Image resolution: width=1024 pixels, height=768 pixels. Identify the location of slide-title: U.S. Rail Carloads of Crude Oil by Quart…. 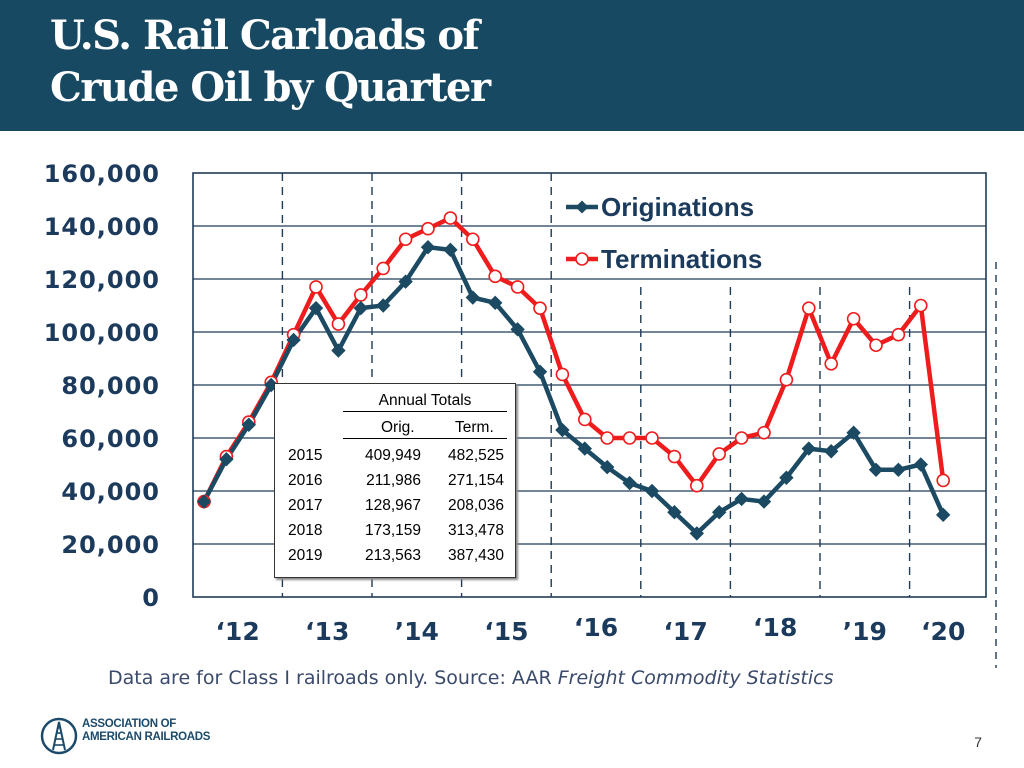
(270, 62).